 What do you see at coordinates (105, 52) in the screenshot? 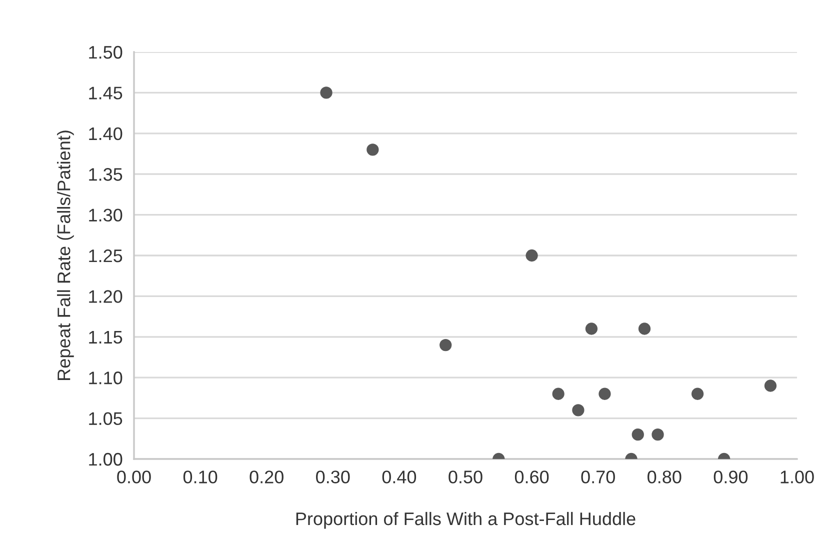
I see `y-tick-label: 1.50` at bounding box center [105, 52].